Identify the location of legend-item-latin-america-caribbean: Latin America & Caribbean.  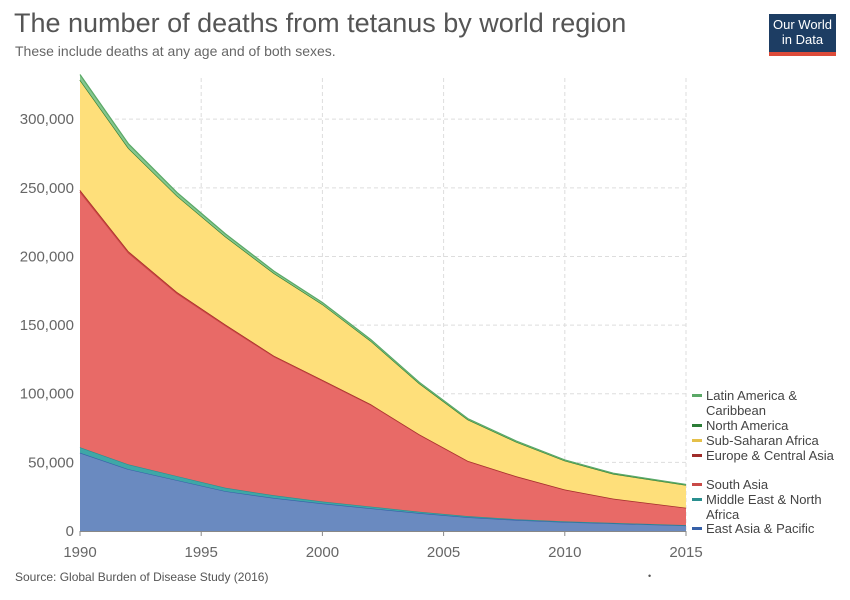
(767, 403).